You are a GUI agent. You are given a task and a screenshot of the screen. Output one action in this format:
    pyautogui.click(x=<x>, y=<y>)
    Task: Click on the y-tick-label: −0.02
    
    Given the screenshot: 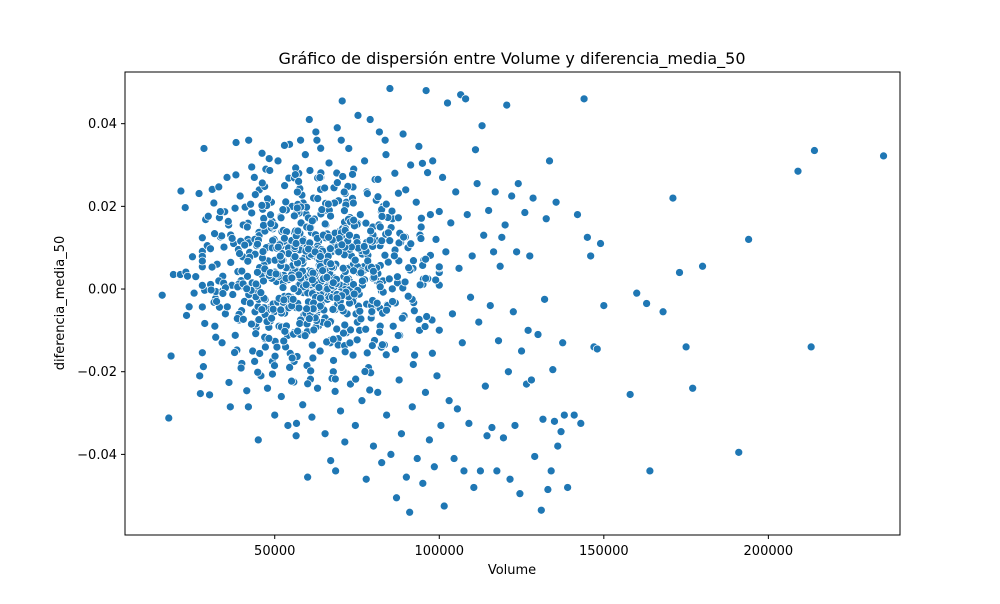 What is the action you would take?
    pyautogui.click(x=97, y=372)
    